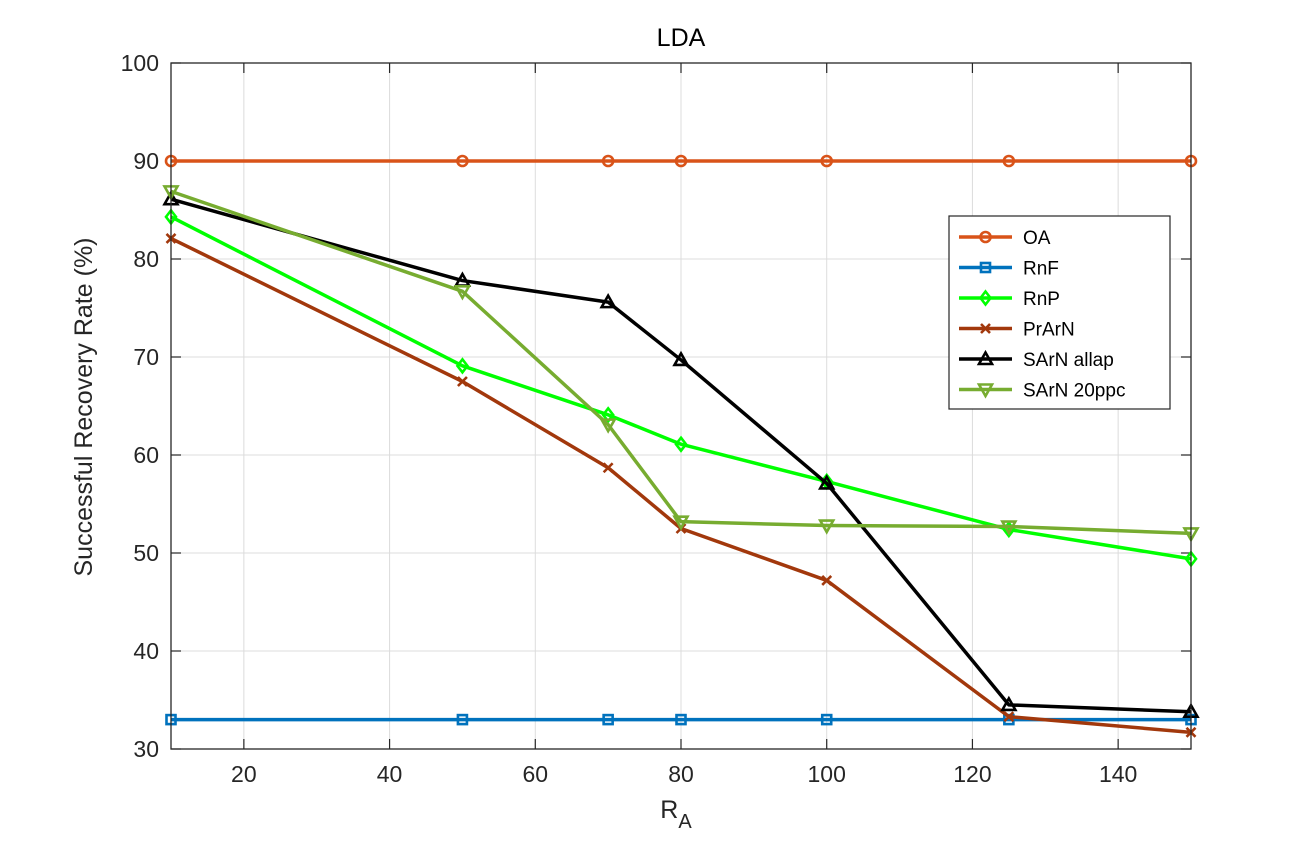 The height and width of the screenshot is (842, 1316). What do you see at coordinates (146, 651) in the screenshot?
I see `y-tick-label: 40` at bounding box center [146, 651].